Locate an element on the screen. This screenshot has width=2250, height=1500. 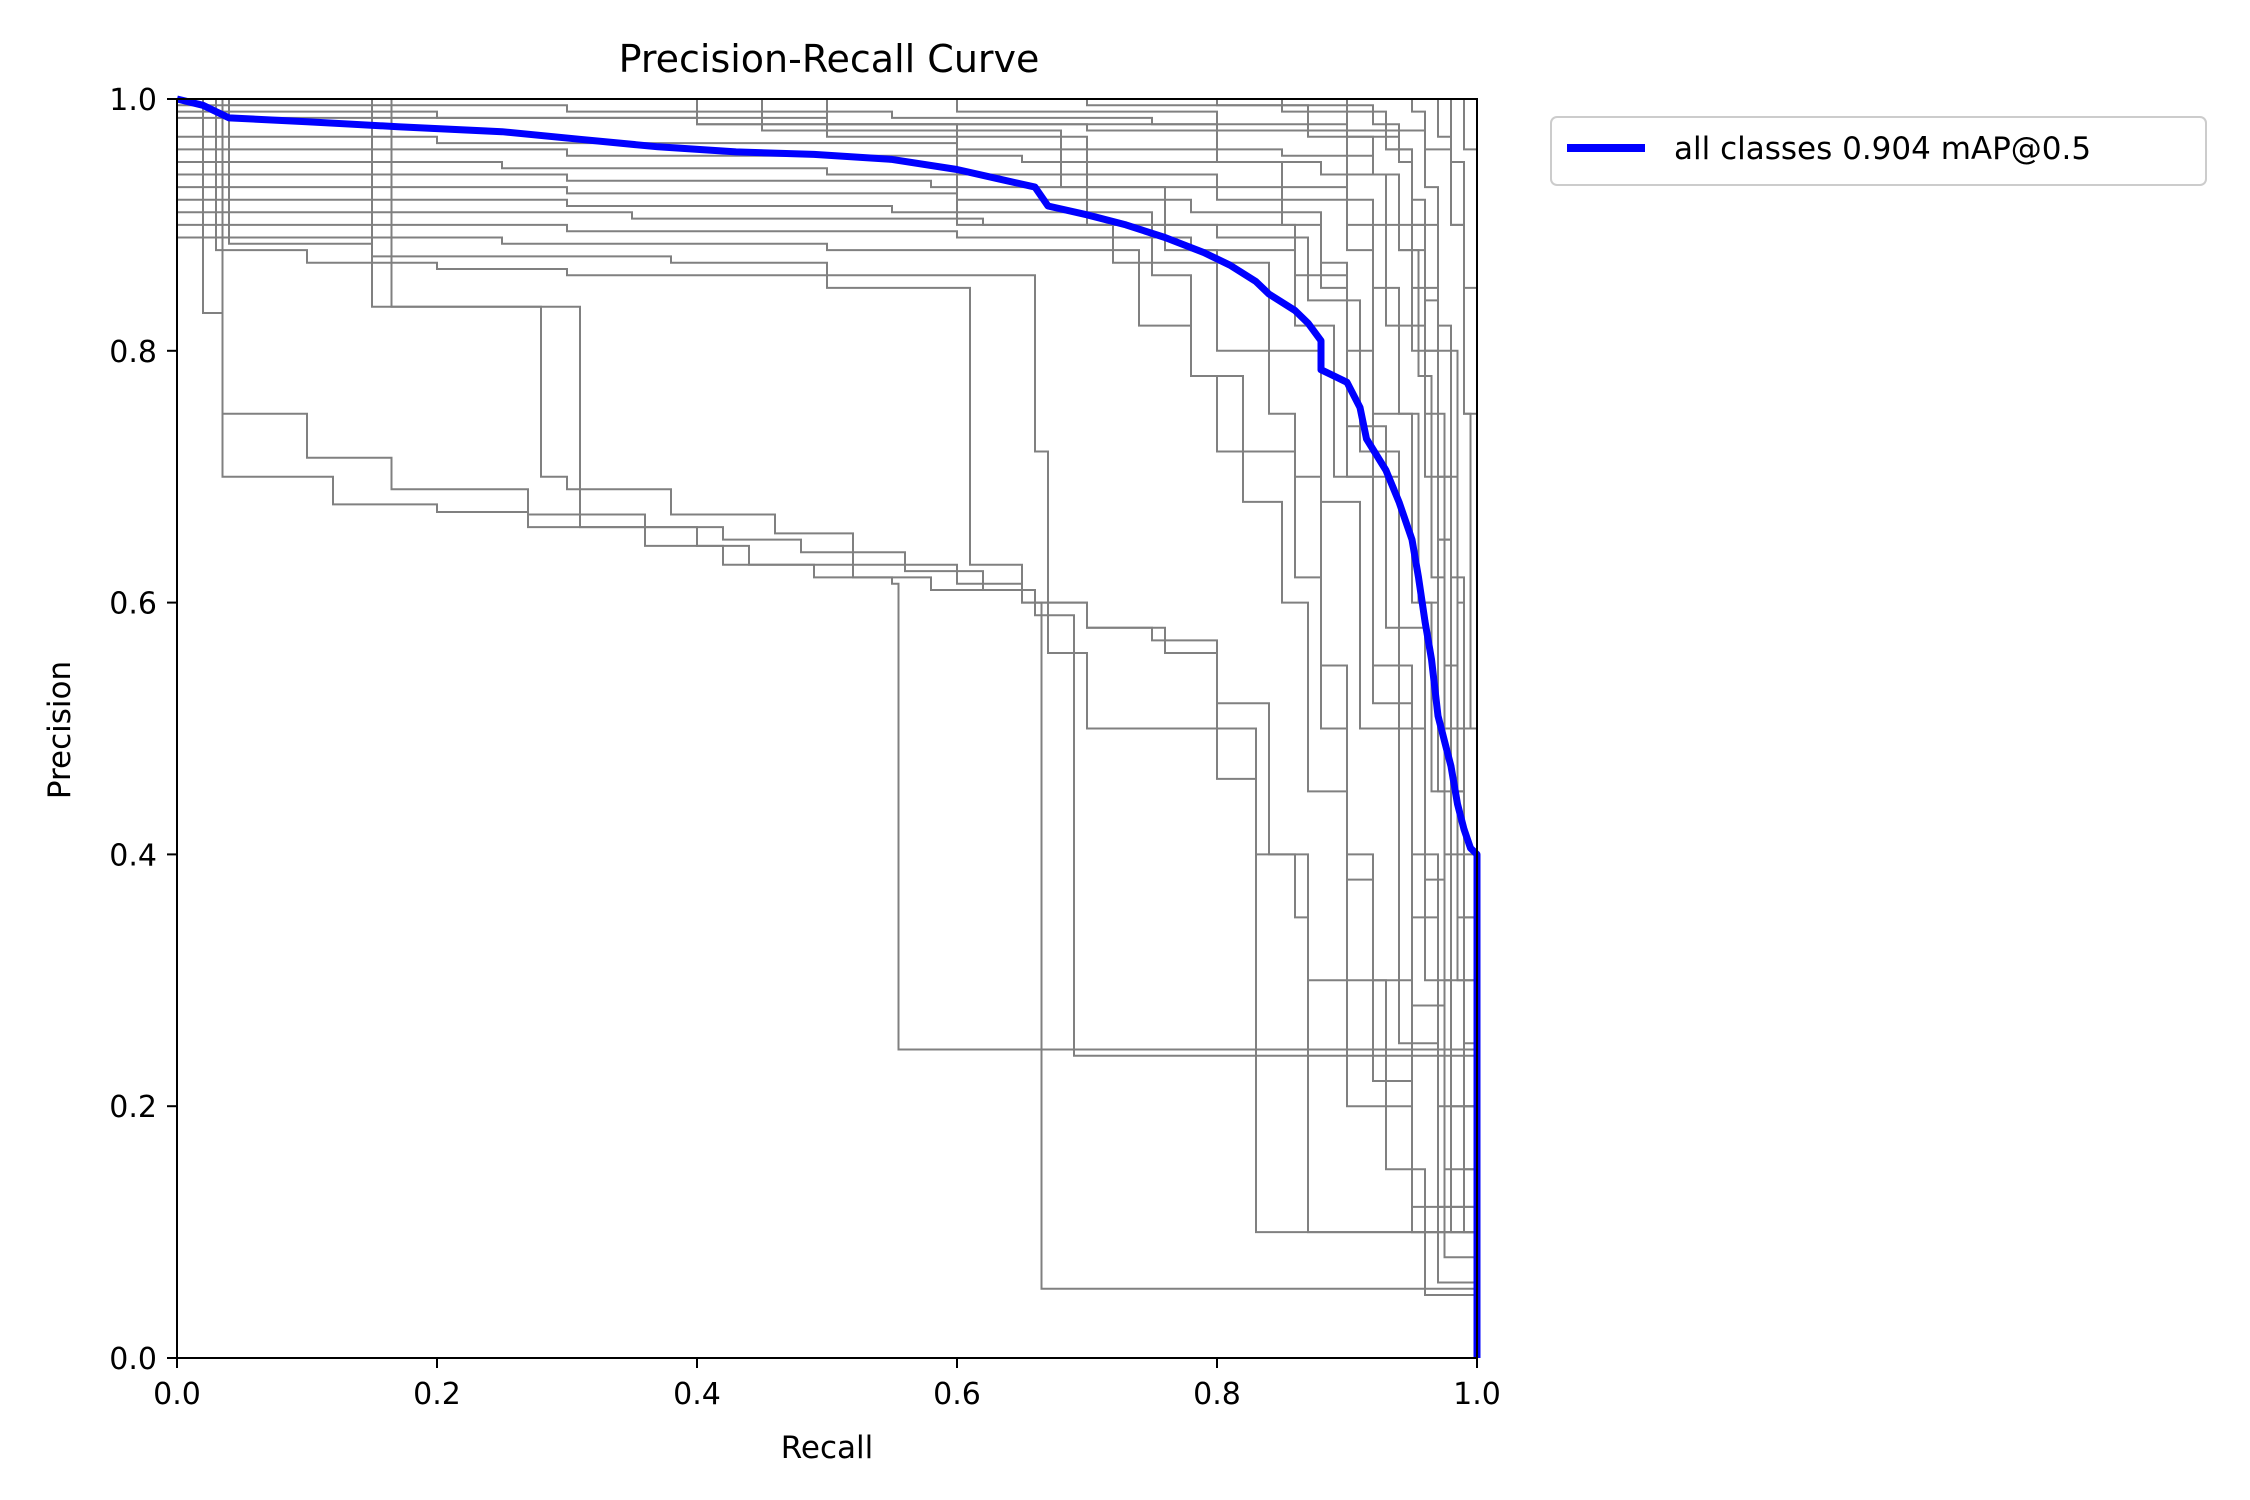
y-tick-label: 1.0 is located at coordinates (133, 100).